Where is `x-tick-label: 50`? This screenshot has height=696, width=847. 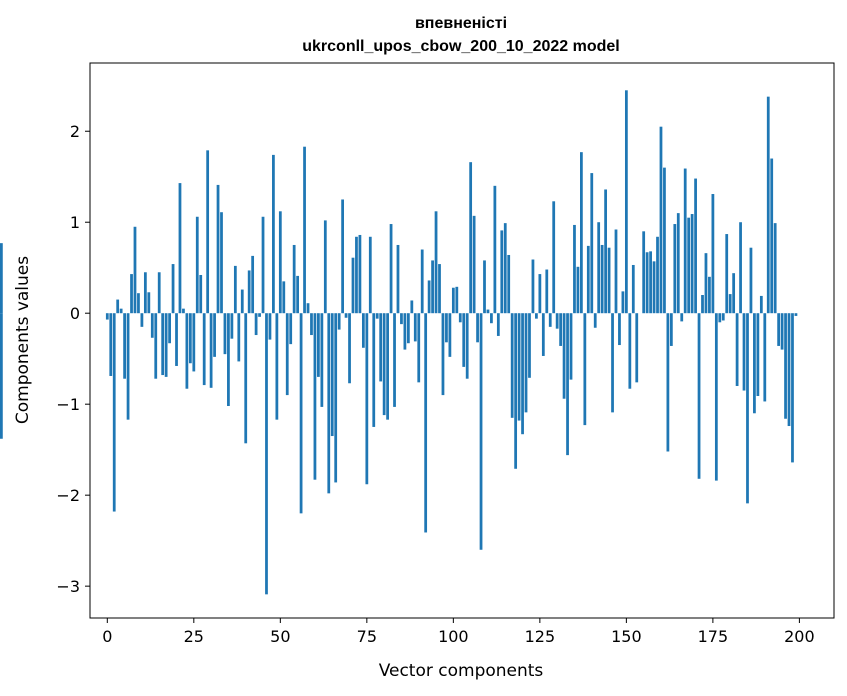 x-tick-label: 50 is located at coordinates (280, 636).